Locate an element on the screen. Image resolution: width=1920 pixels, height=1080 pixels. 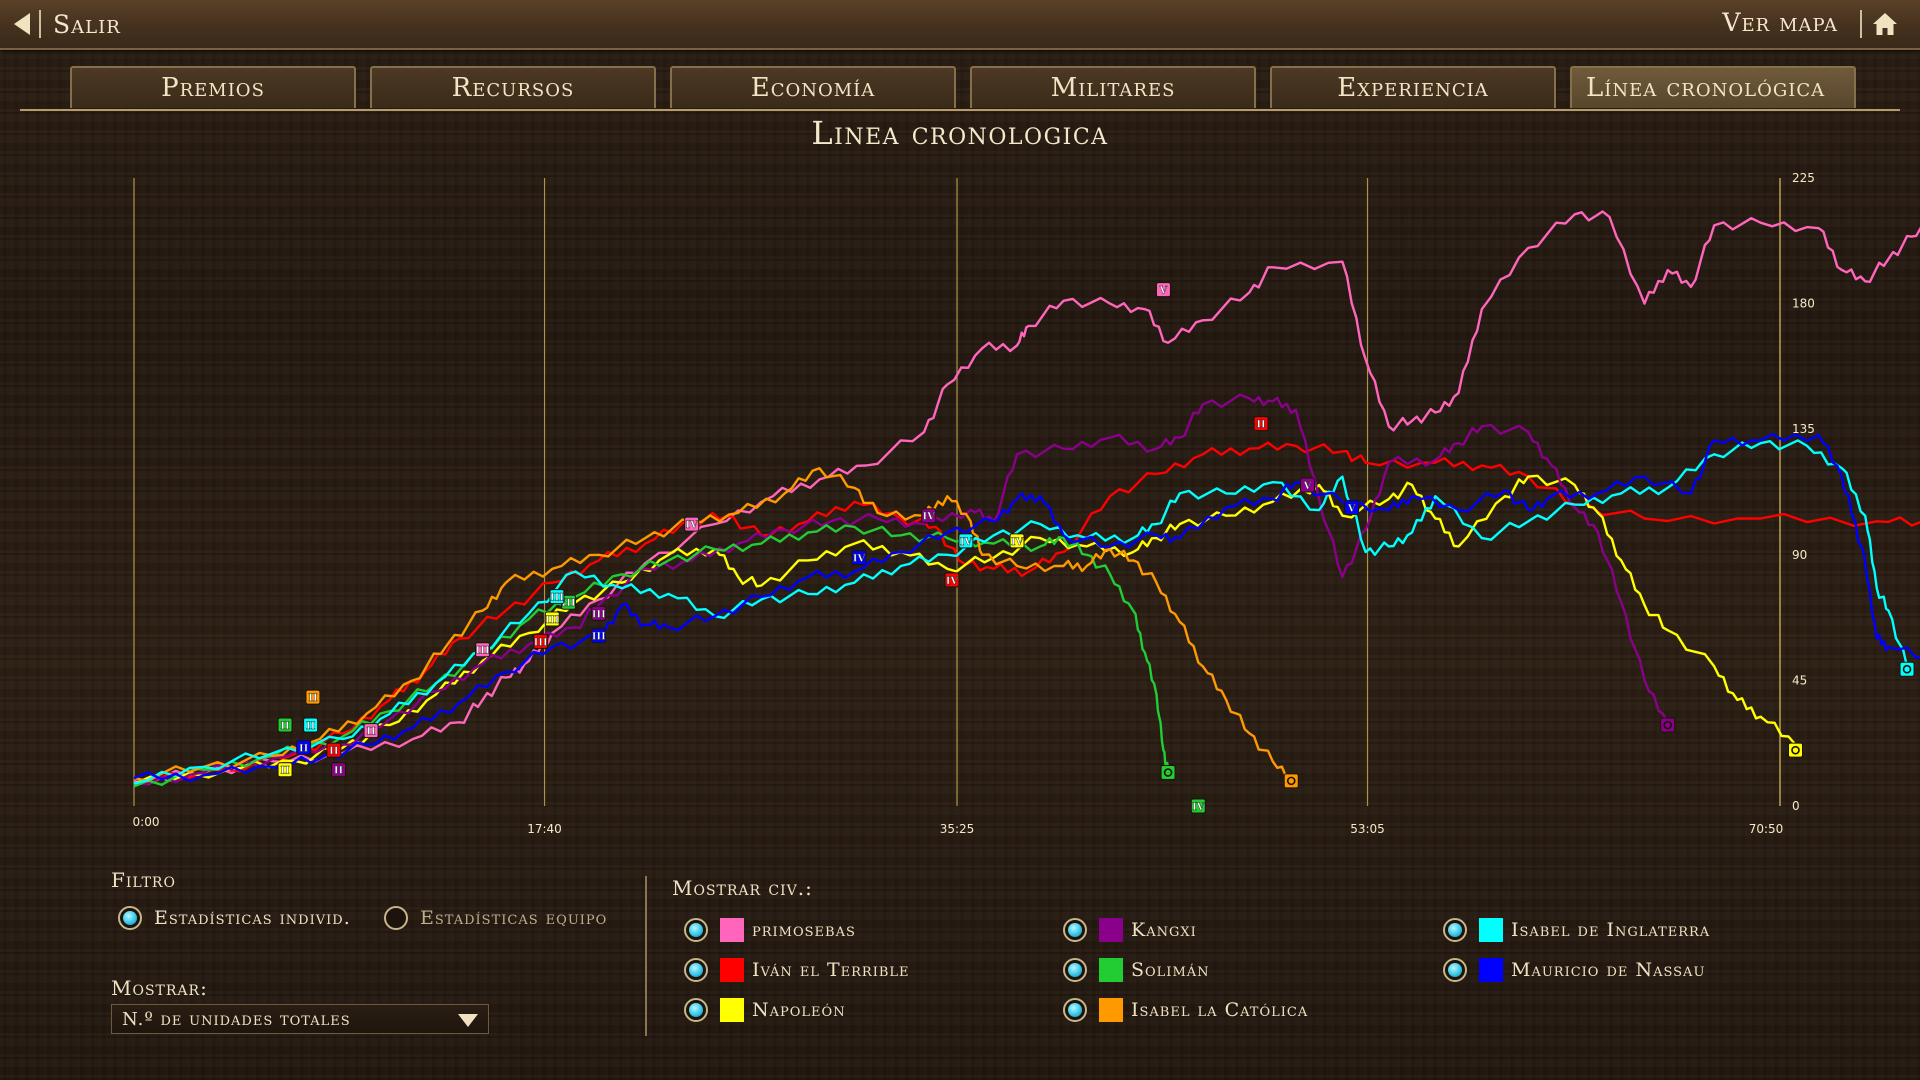
civ-toggle-isabel-inglaterra: Isabel de Inglaterra is located at coordinates (1576, 930).